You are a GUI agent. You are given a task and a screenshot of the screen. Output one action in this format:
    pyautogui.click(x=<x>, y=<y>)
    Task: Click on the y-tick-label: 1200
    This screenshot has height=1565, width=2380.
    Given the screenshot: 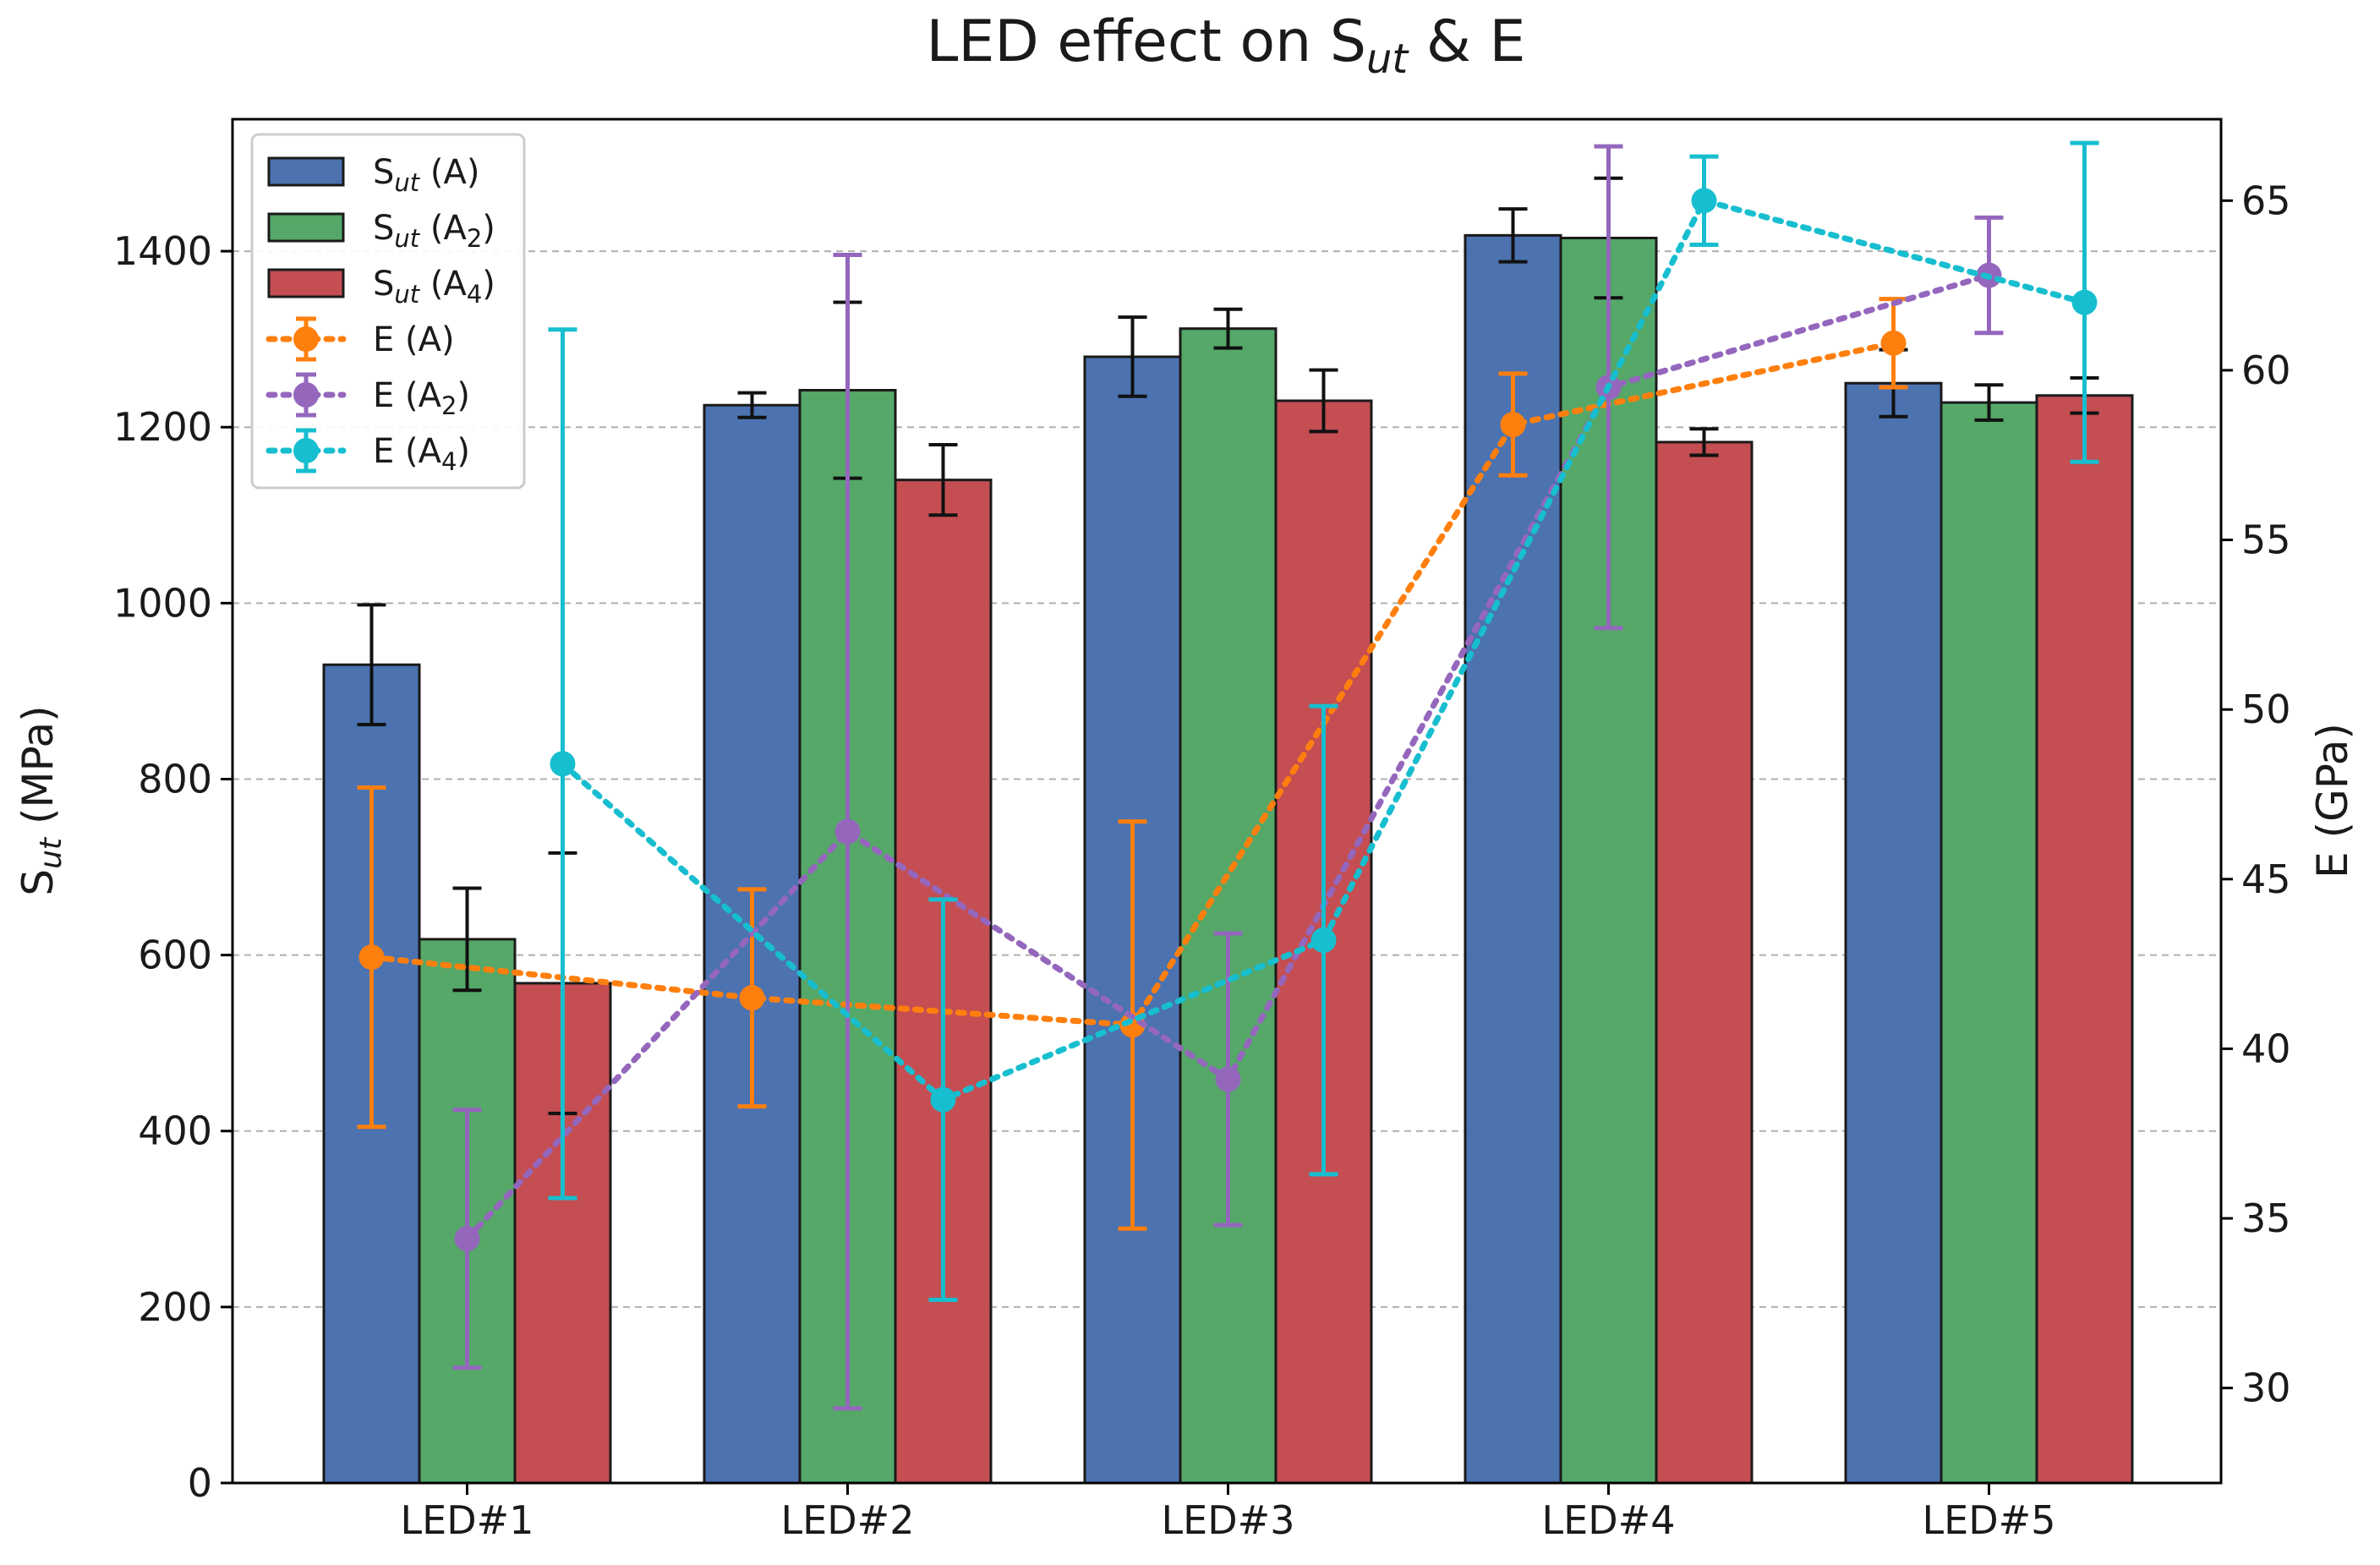 What is the action you would take?
    pyautogui.click(x=162, y=427)
    